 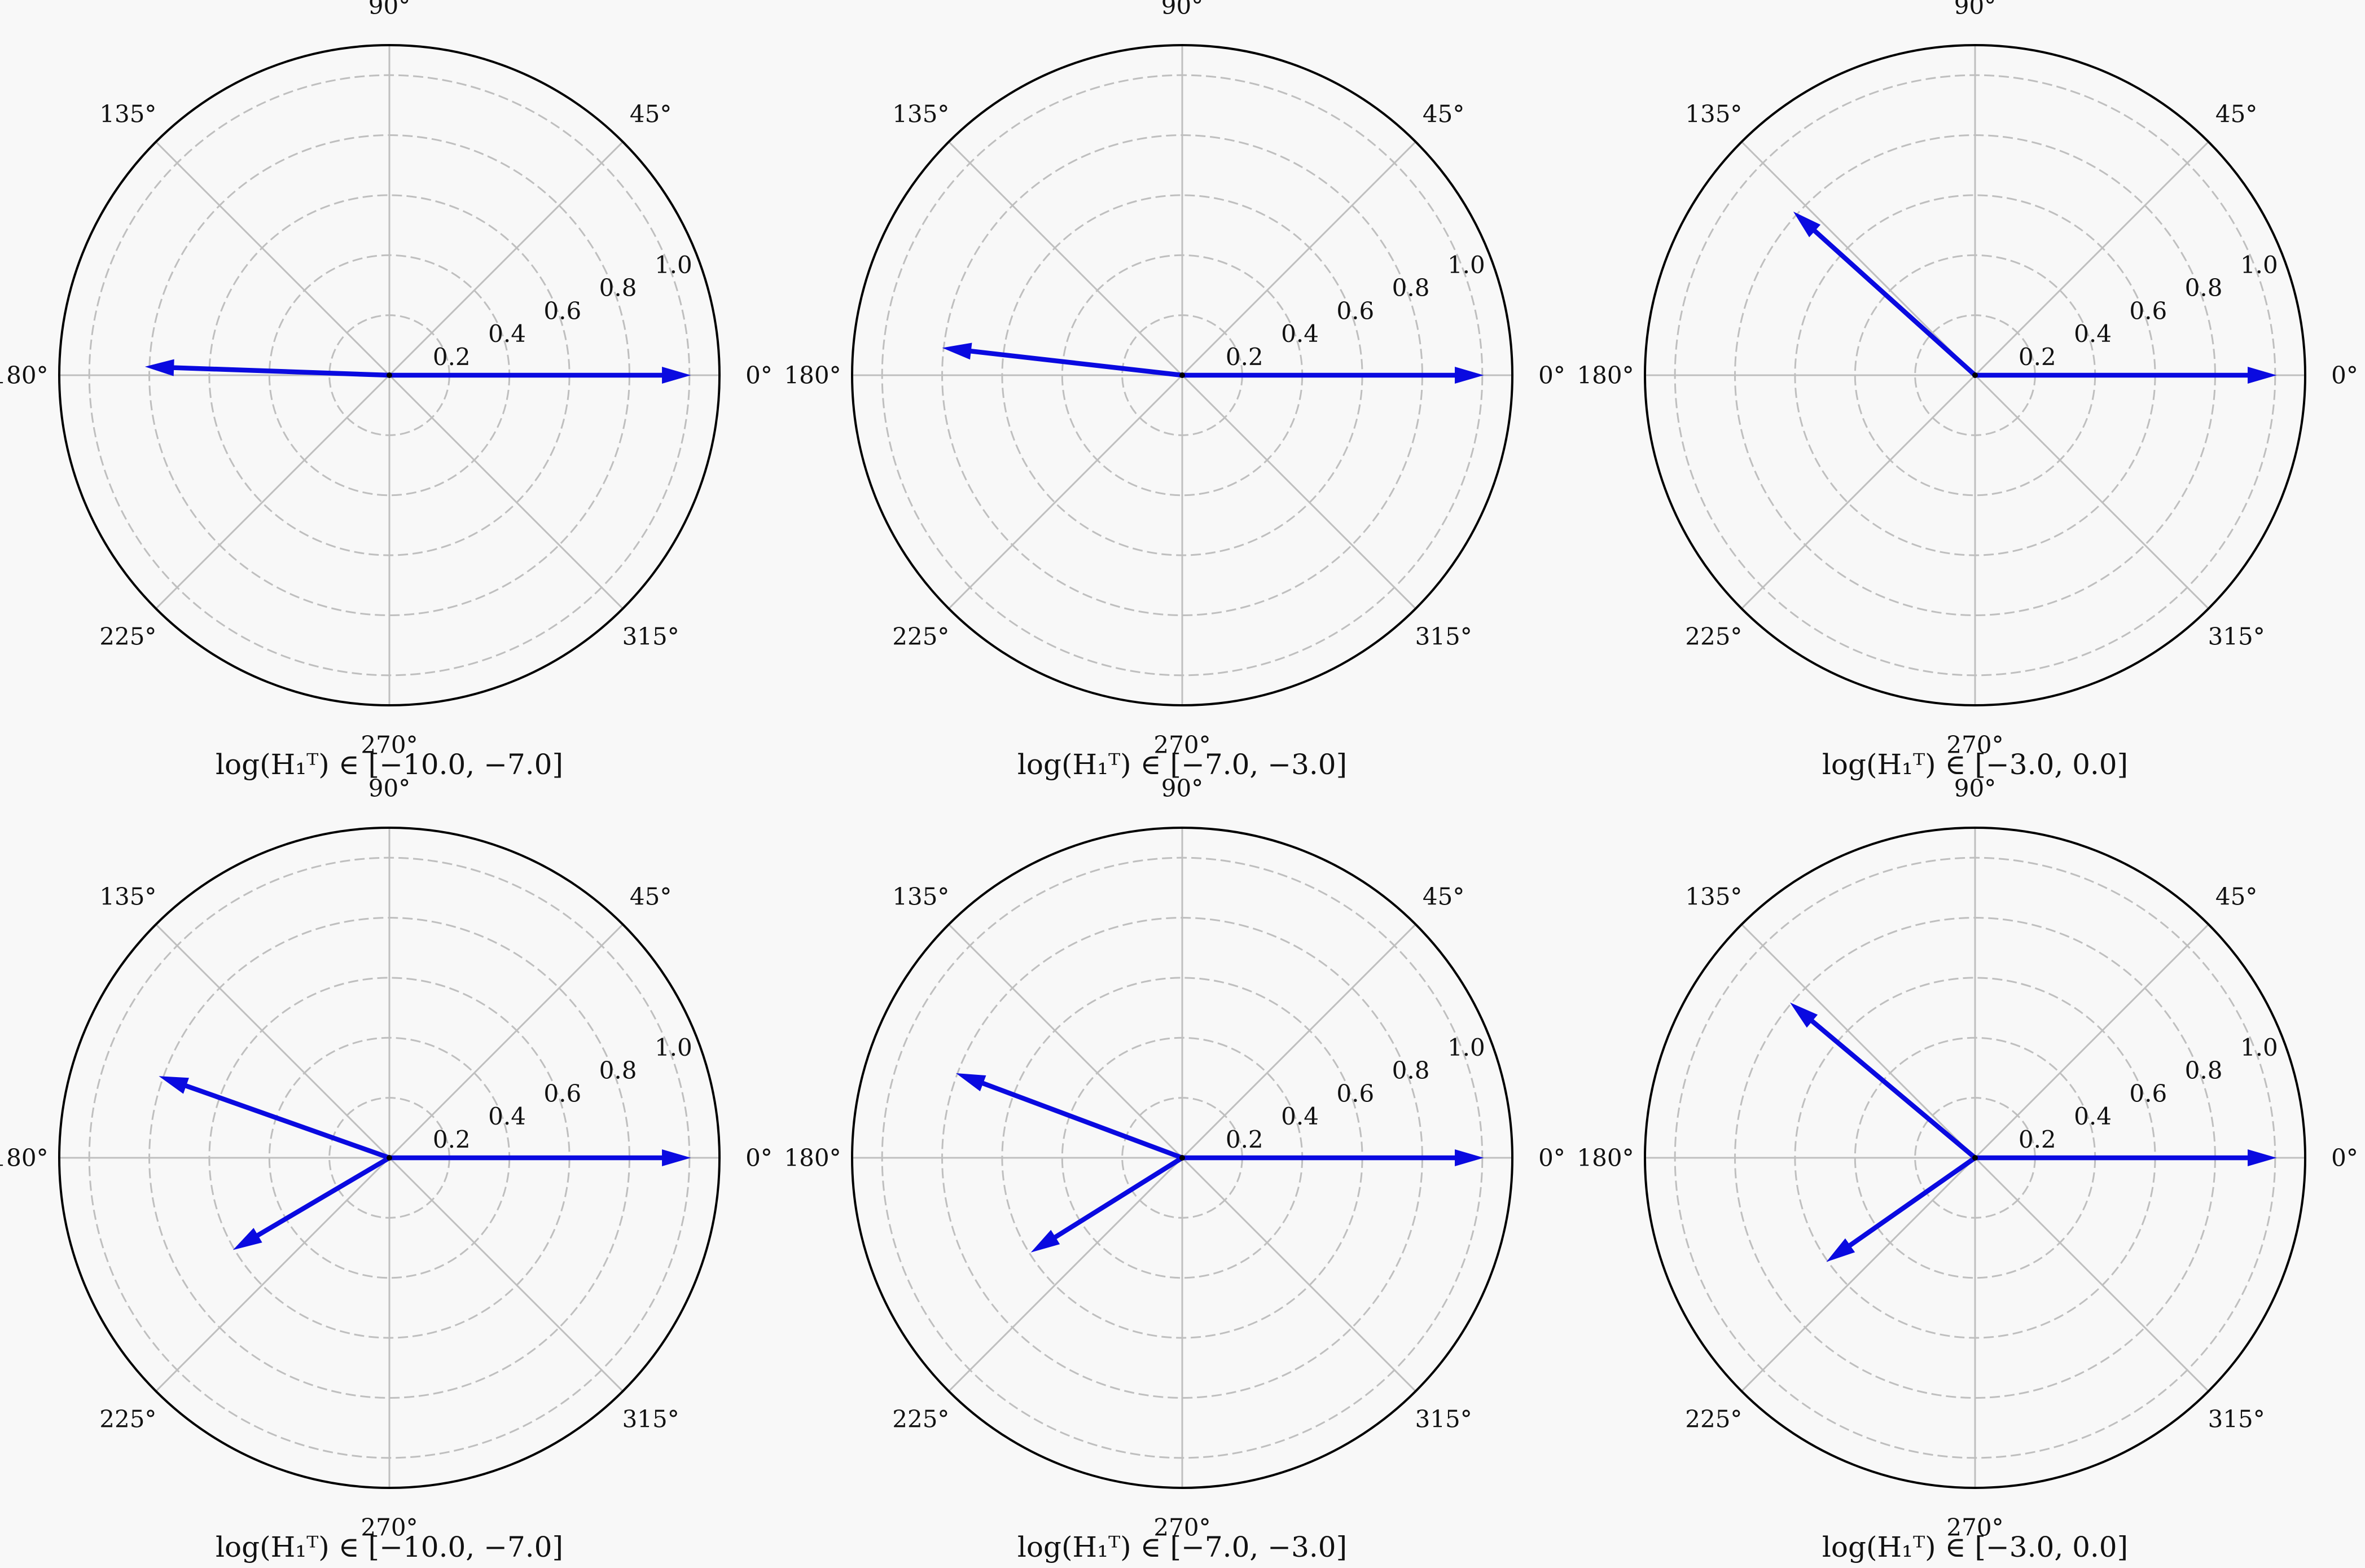 I want to click on panel-xlabel: log(H₁ᵀ) ∈ [−3.0, 0.0], so click(x=1975, y=1547).